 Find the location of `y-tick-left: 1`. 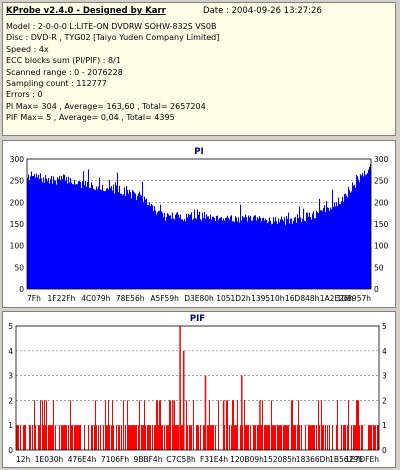

y-tick-left: 1 is located at coordinates (10, 425).